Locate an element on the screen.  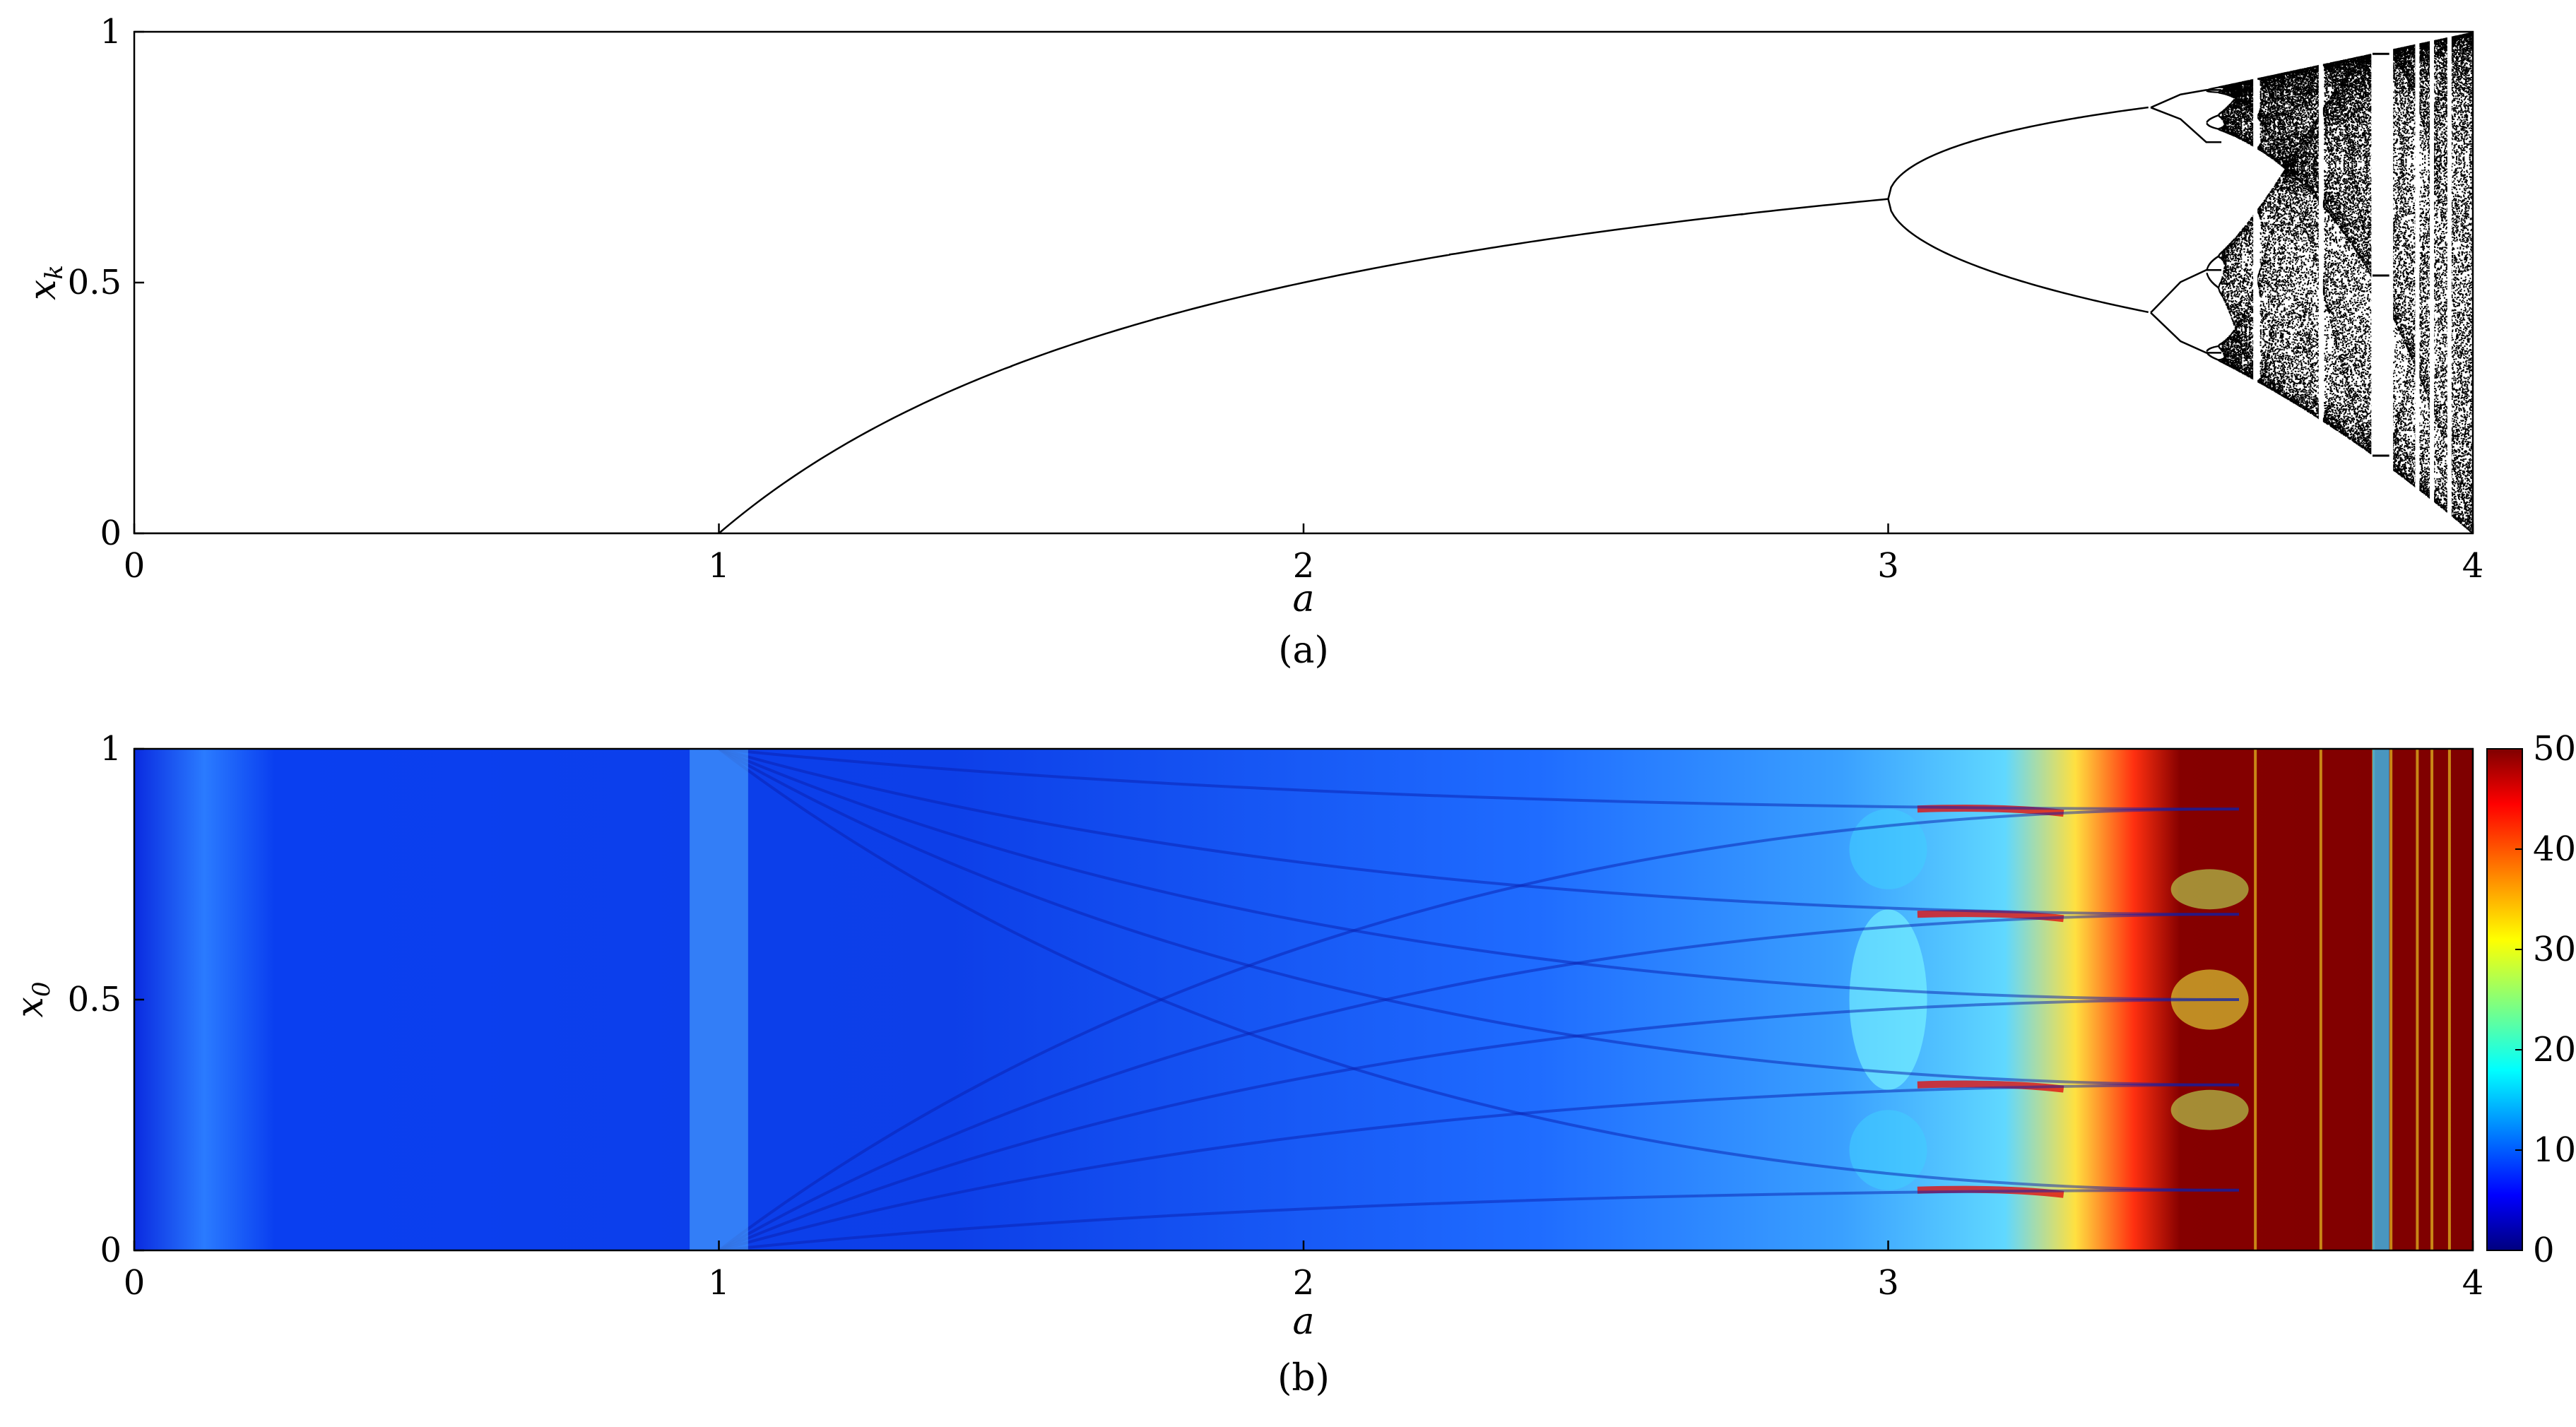
x-tick-label-b: 2 is located at coordinates (1304, 1283).